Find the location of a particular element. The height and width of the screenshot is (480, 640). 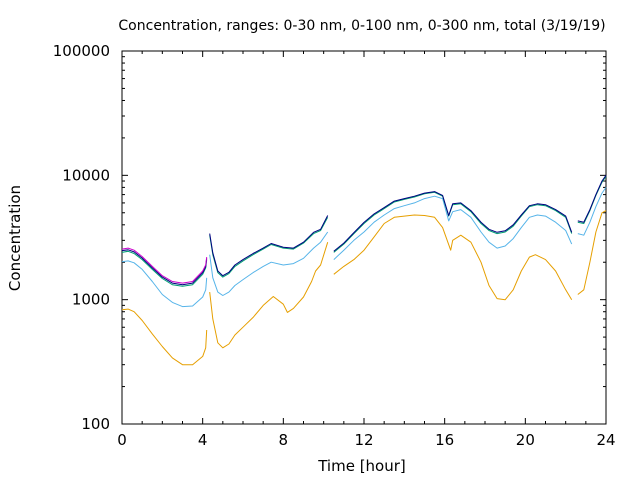

y-tick-label: 100 is located at coordinates (95, 424).